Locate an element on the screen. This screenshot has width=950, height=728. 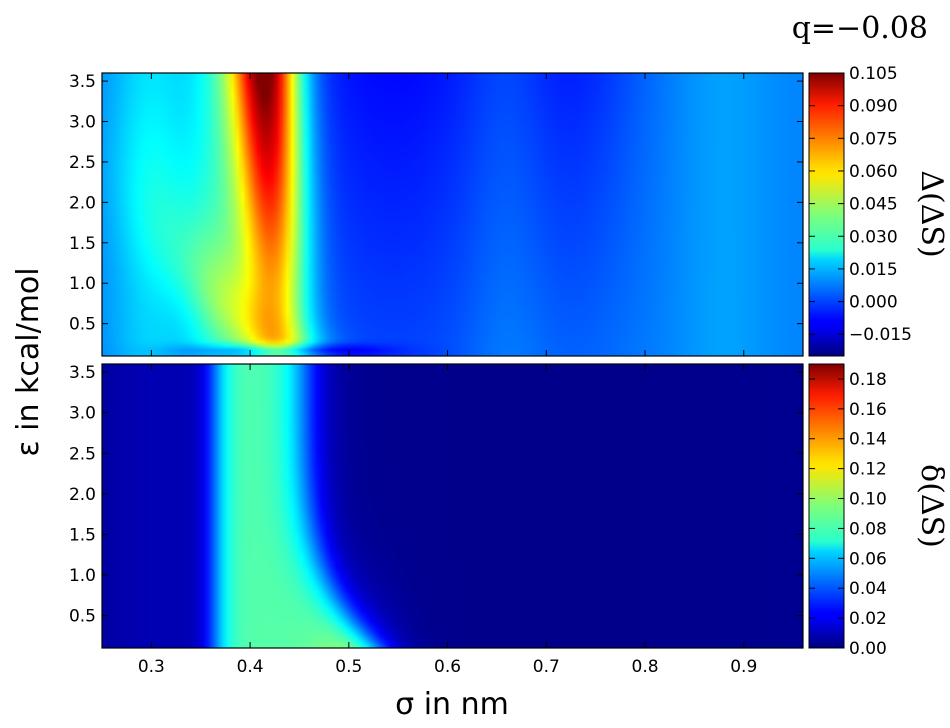
top-colorbar-tick-label: 0.000 is located at coordinates (873, 303).